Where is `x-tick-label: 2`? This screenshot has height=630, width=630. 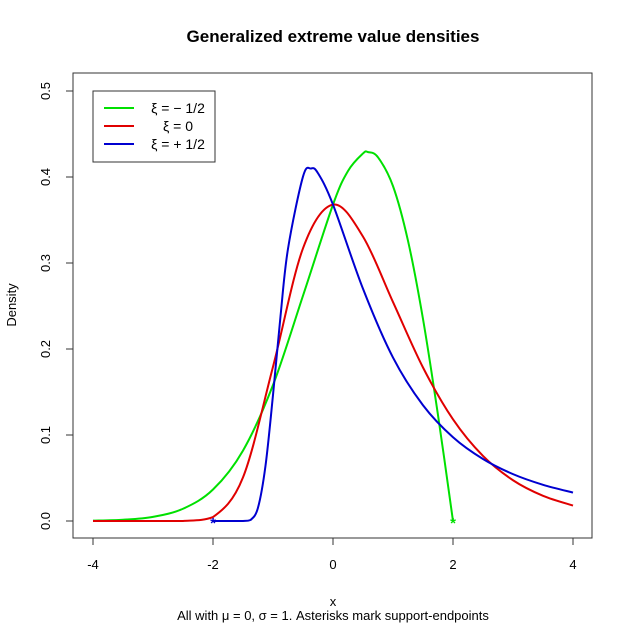 x-tick-label: 2 is located at coordinates (452, 564).